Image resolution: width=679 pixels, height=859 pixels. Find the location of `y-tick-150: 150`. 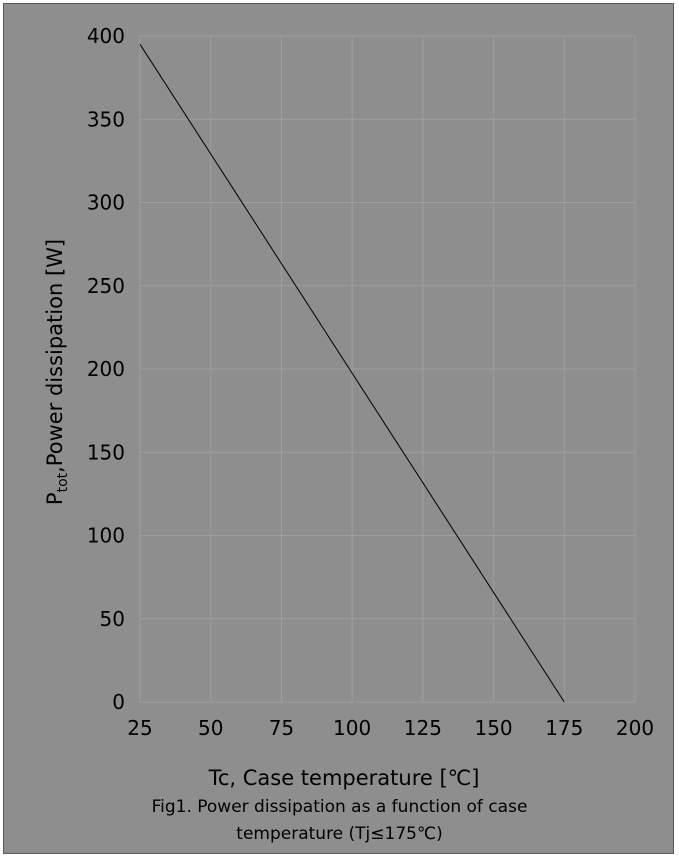

y-tick-150: 150 is located at coordinates (106, 452).